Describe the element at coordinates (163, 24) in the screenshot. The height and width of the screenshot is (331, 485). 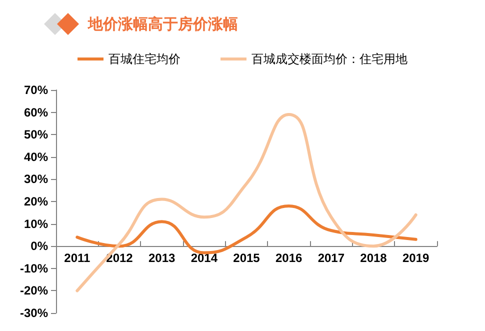
I see `chart-title: 地价涨幅高于房价涨幅` at that location.